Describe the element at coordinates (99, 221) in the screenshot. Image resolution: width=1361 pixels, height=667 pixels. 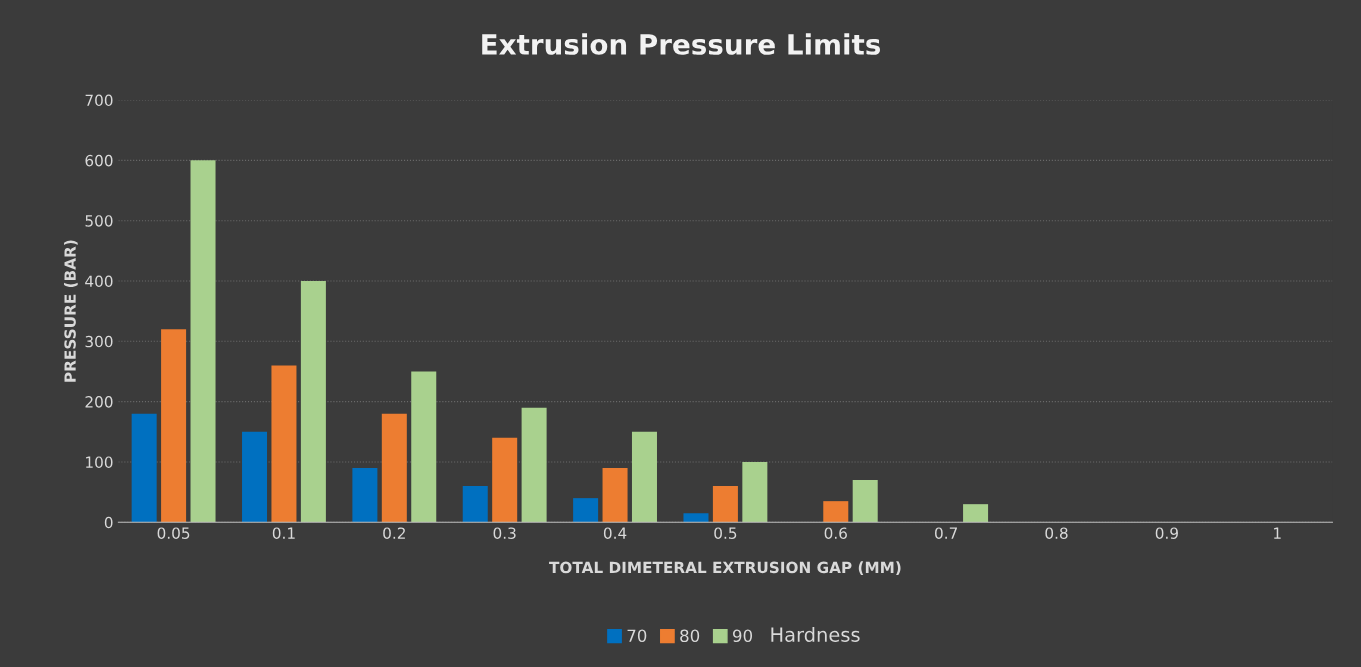
I see `y-tick-label: 500` at that location.